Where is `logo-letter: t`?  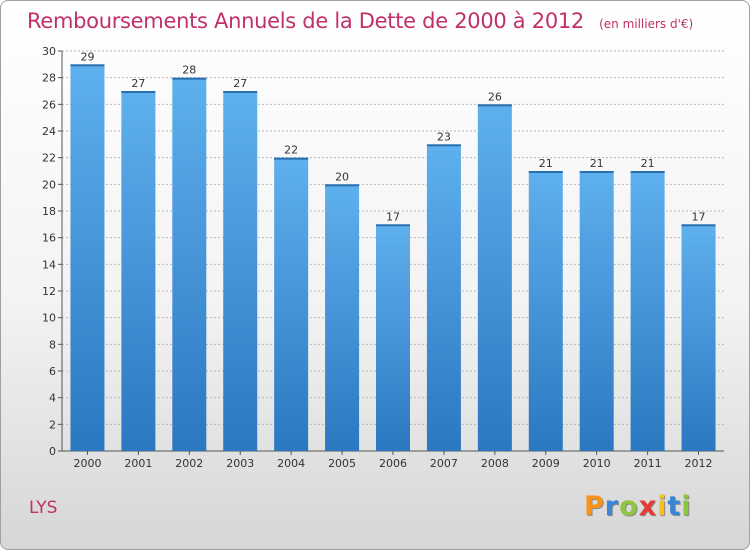 logo-letter: t is located at coordinates (674, 506).